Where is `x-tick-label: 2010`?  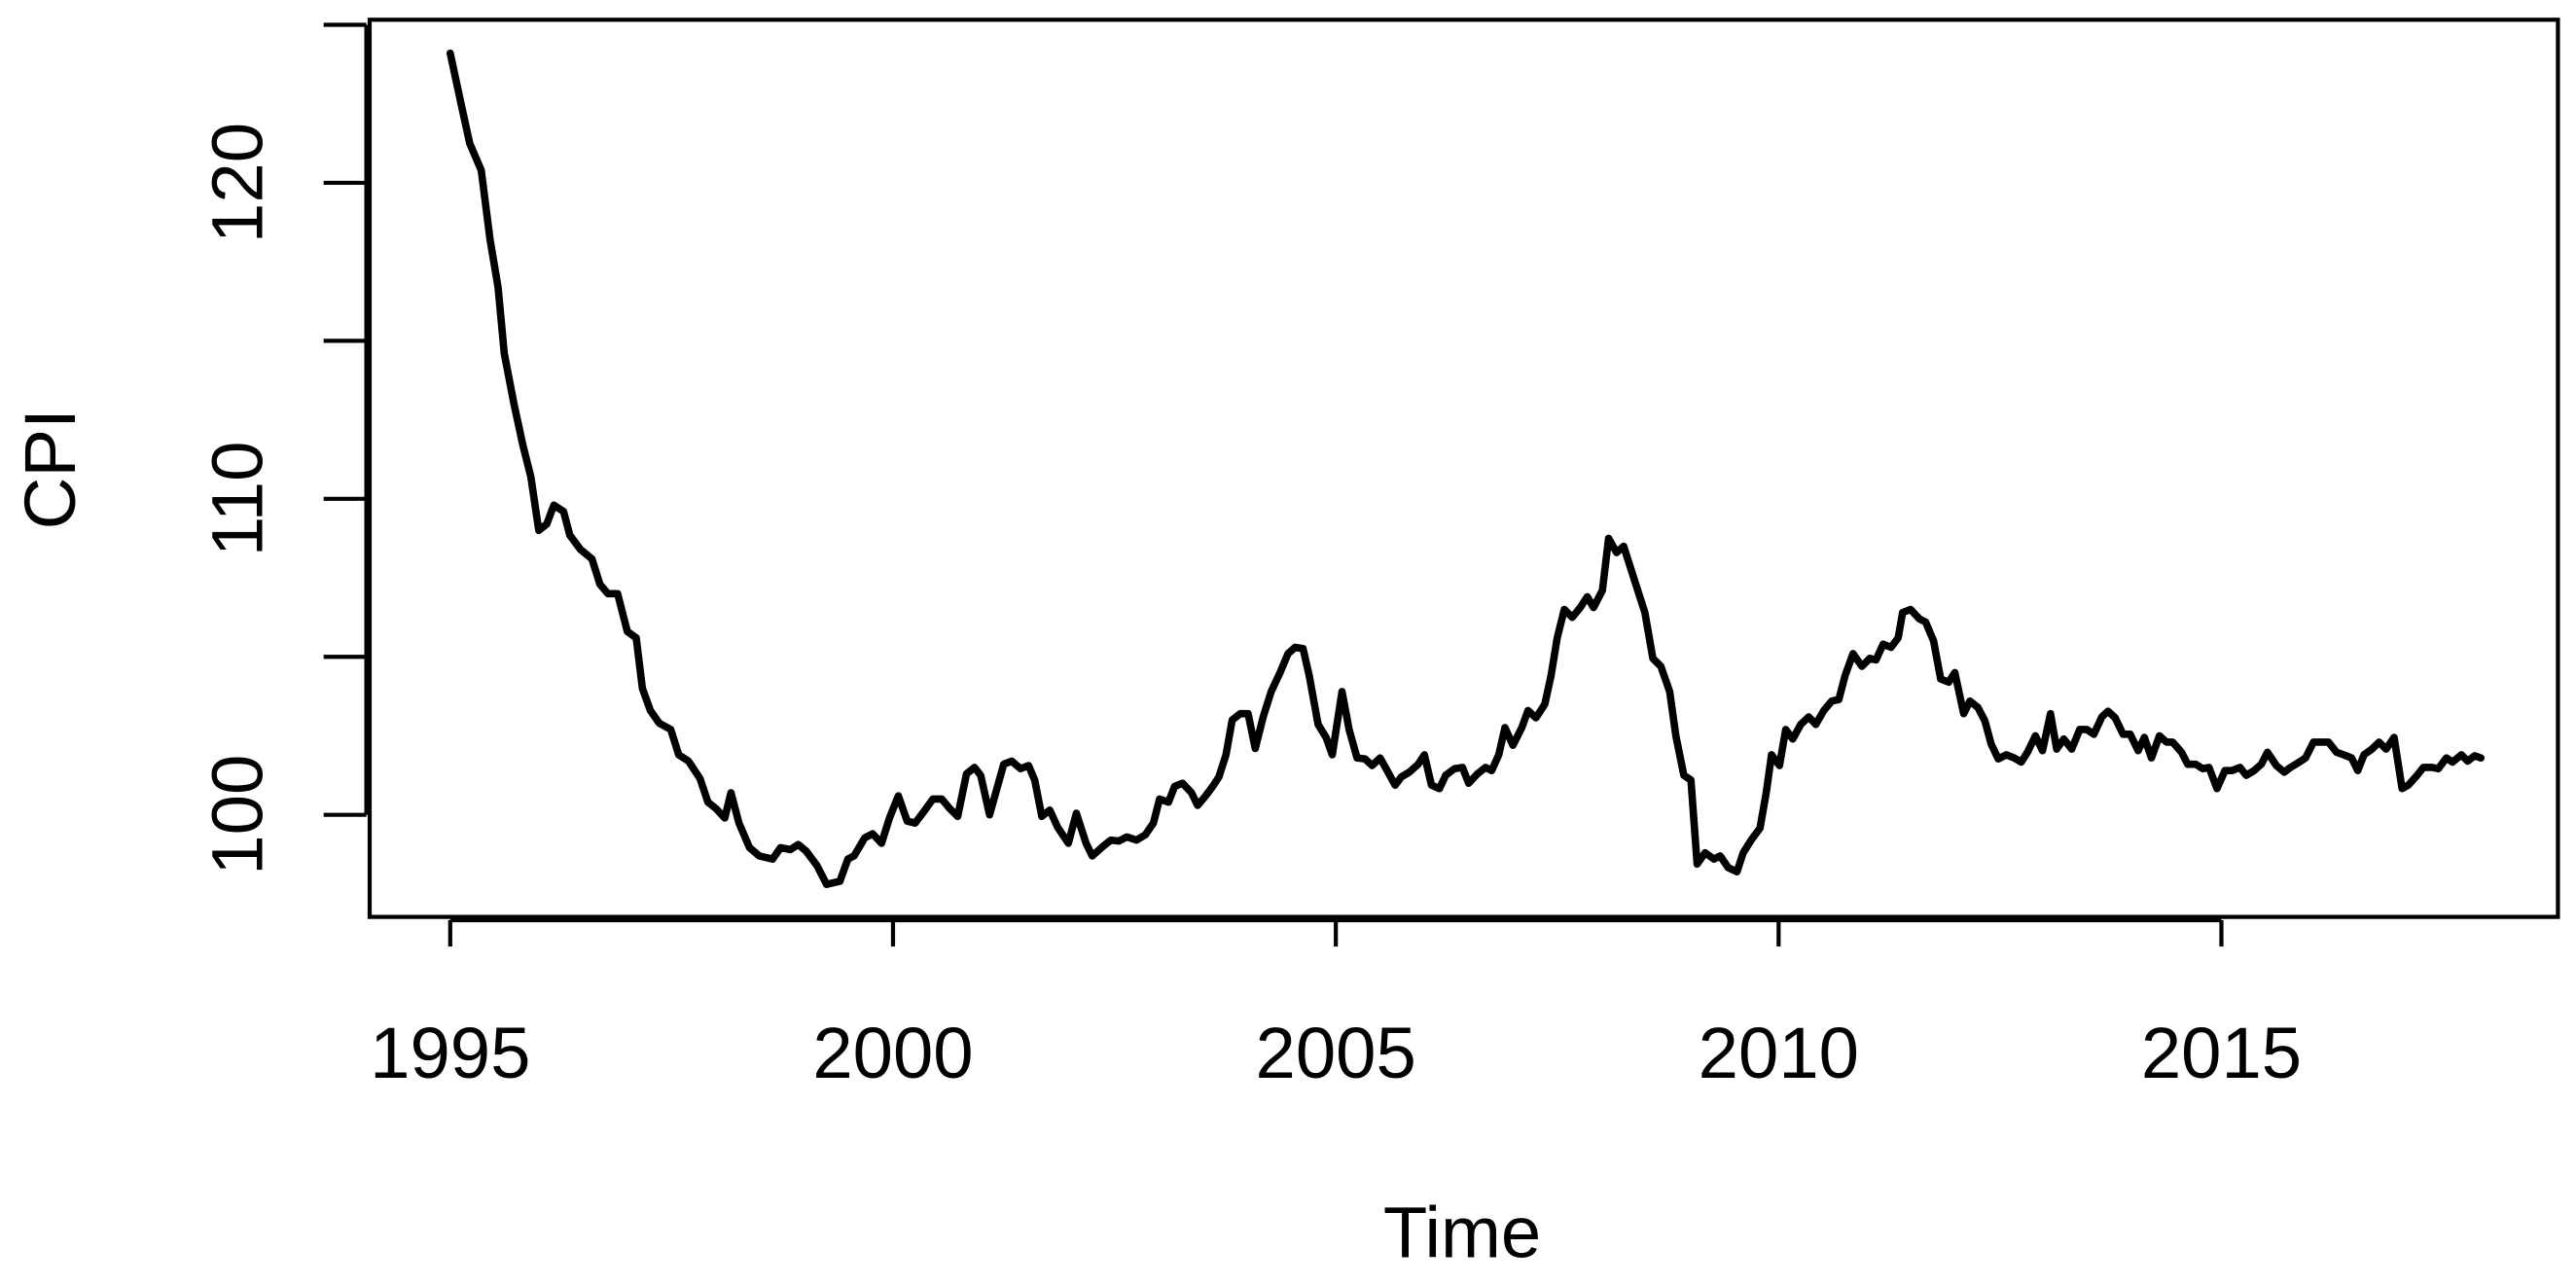
x-tick-label: 2010 is located at coordinates (1779, 1053).